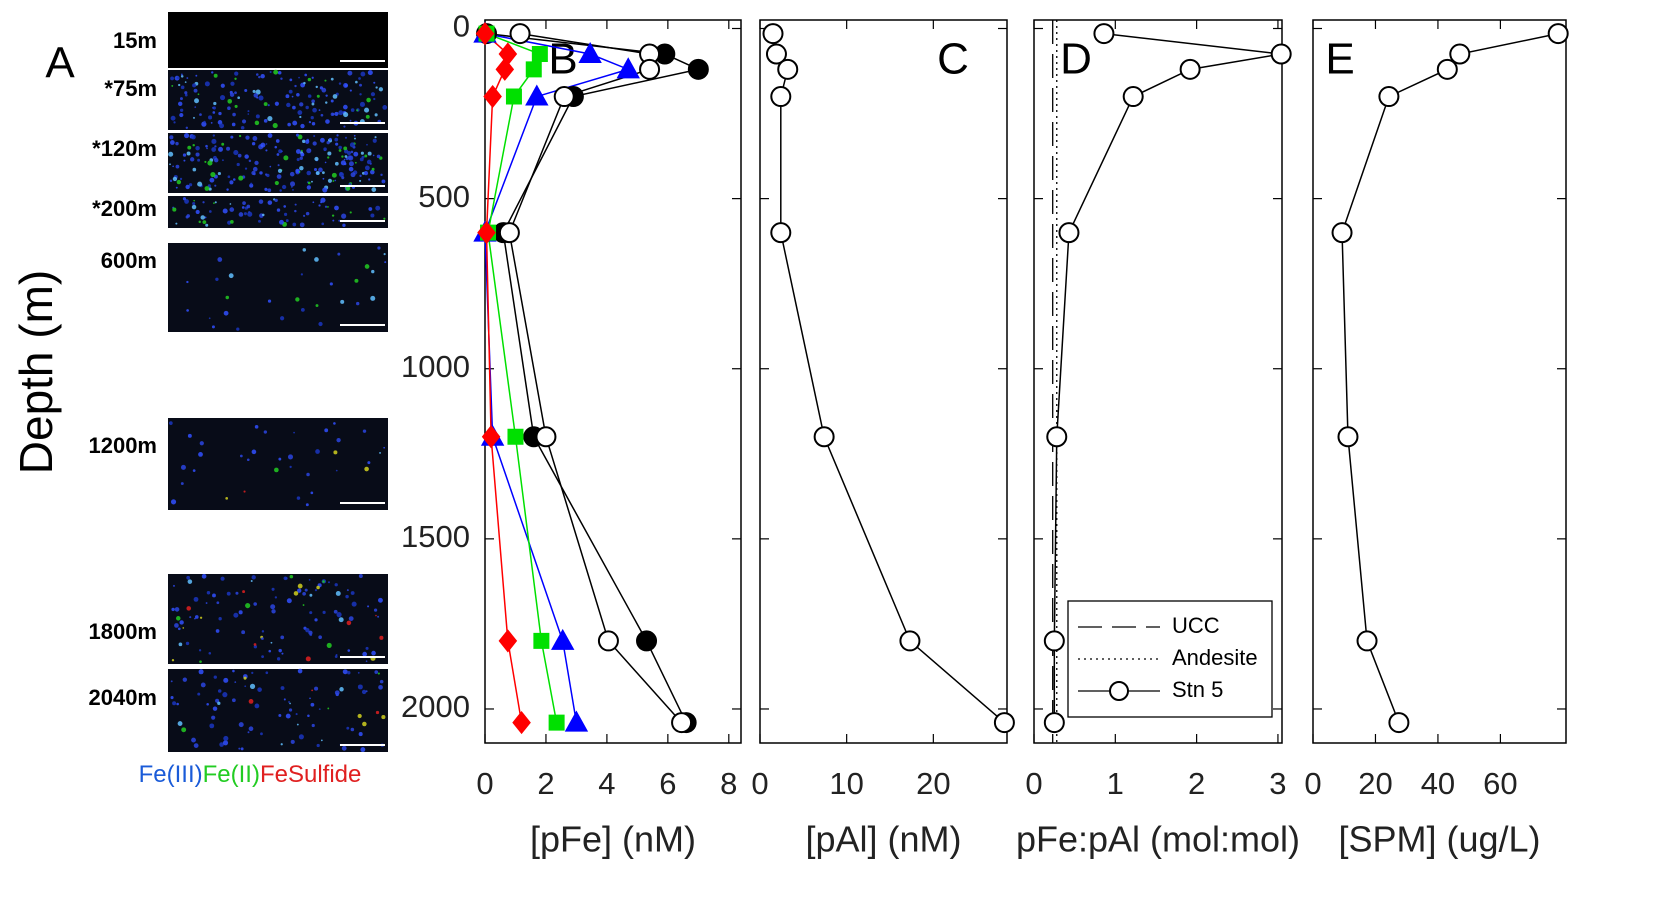 The image size is (1662, 917). Describe the element at coordinates (484, 783) in the screenshot. I see `x-tick-label: 0` at that location.